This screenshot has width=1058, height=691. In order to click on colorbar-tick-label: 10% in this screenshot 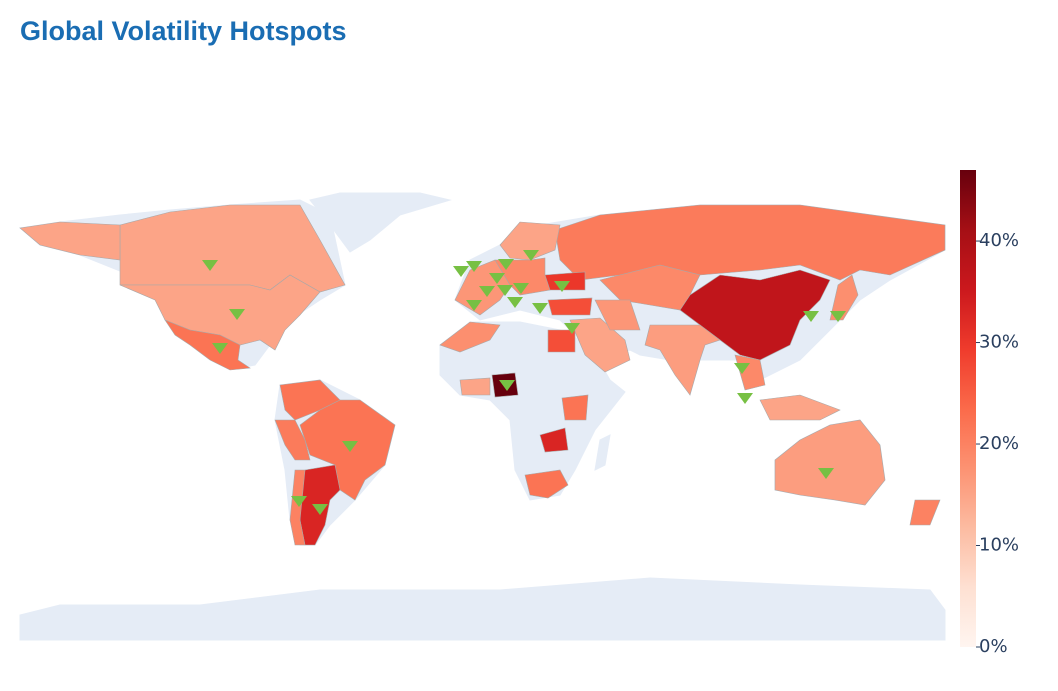, I will do `click(999, 545)`.